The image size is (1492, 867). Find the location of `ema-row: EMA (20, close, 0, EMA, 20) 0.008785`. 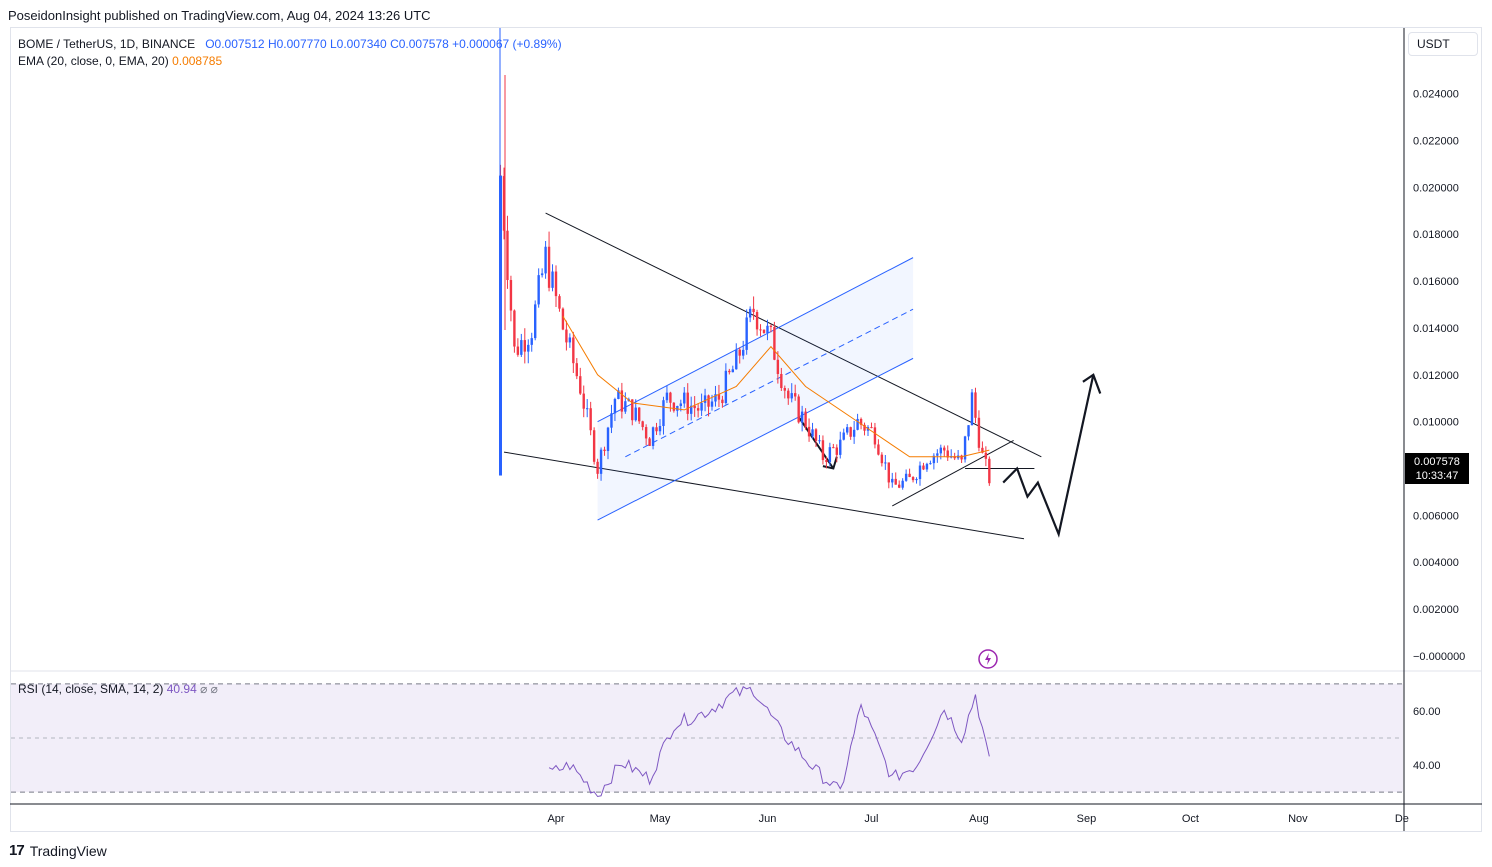

ema-row: EMA (20, close, 0, EMA, 20) 0.008785 is located at coordinates (290, 61).